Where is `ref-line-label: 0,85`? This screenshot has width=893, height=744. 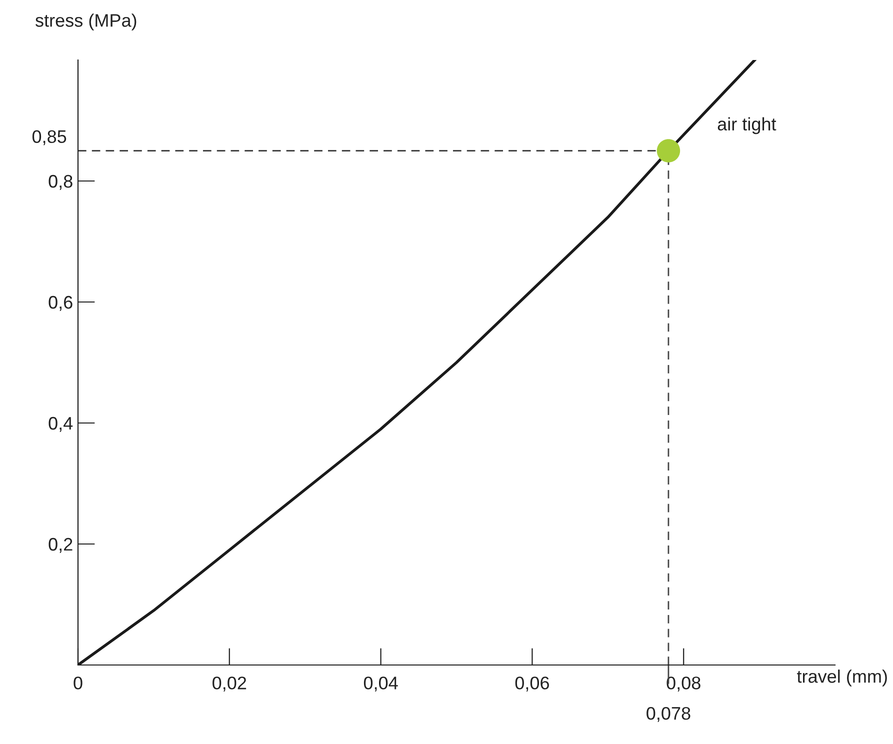 ref-line-label: 0,85 is located at coordinates (49, 138).